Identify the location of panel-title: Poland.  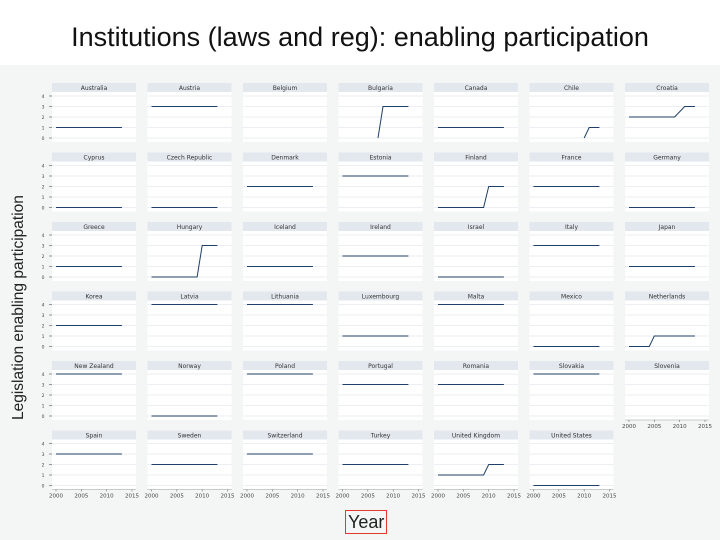
(285, 366).